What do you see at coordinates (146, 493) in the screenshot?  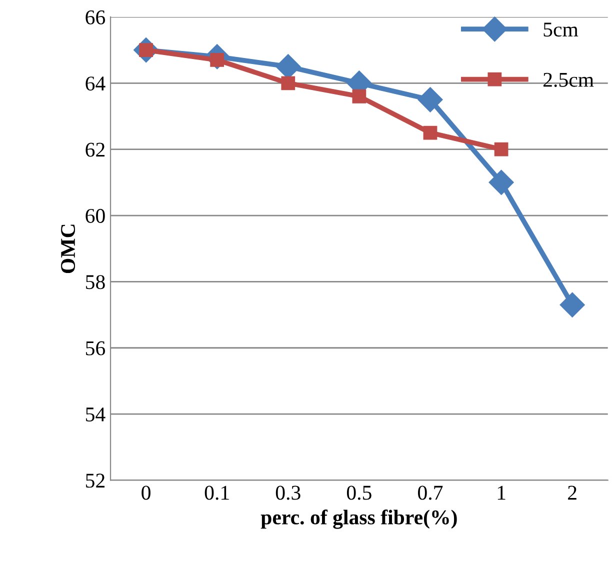 I see `x-tick-label: 0` at bounding box center [146, 493].